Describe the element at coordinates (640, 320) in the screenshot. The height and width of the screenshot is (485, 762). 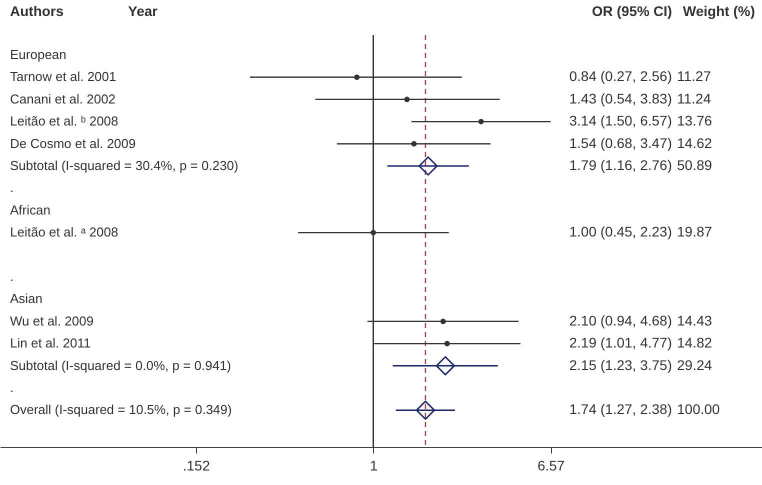
I see `text: 2.10 (0.94, 4.68) 14.43` at that location.